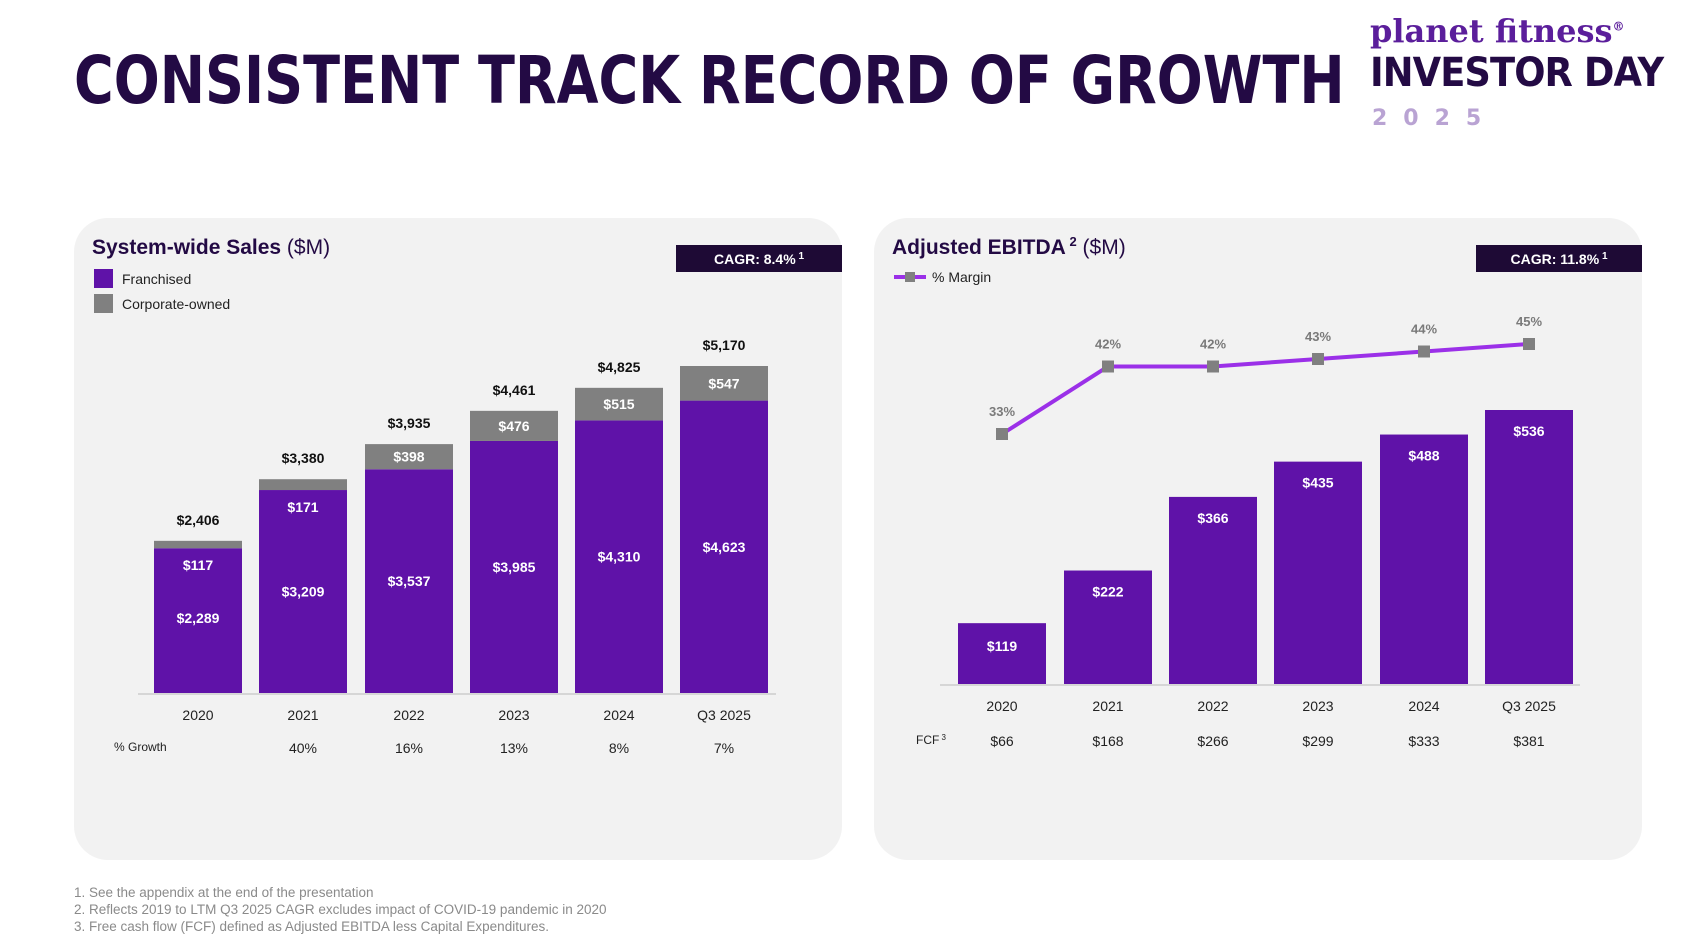 The width and height of the screenshot is (1704, 948). What do you see at coordinates (1529, 321) in the screenshot?
I see `margin-label: 45%` at bounding box center [1529, 321].